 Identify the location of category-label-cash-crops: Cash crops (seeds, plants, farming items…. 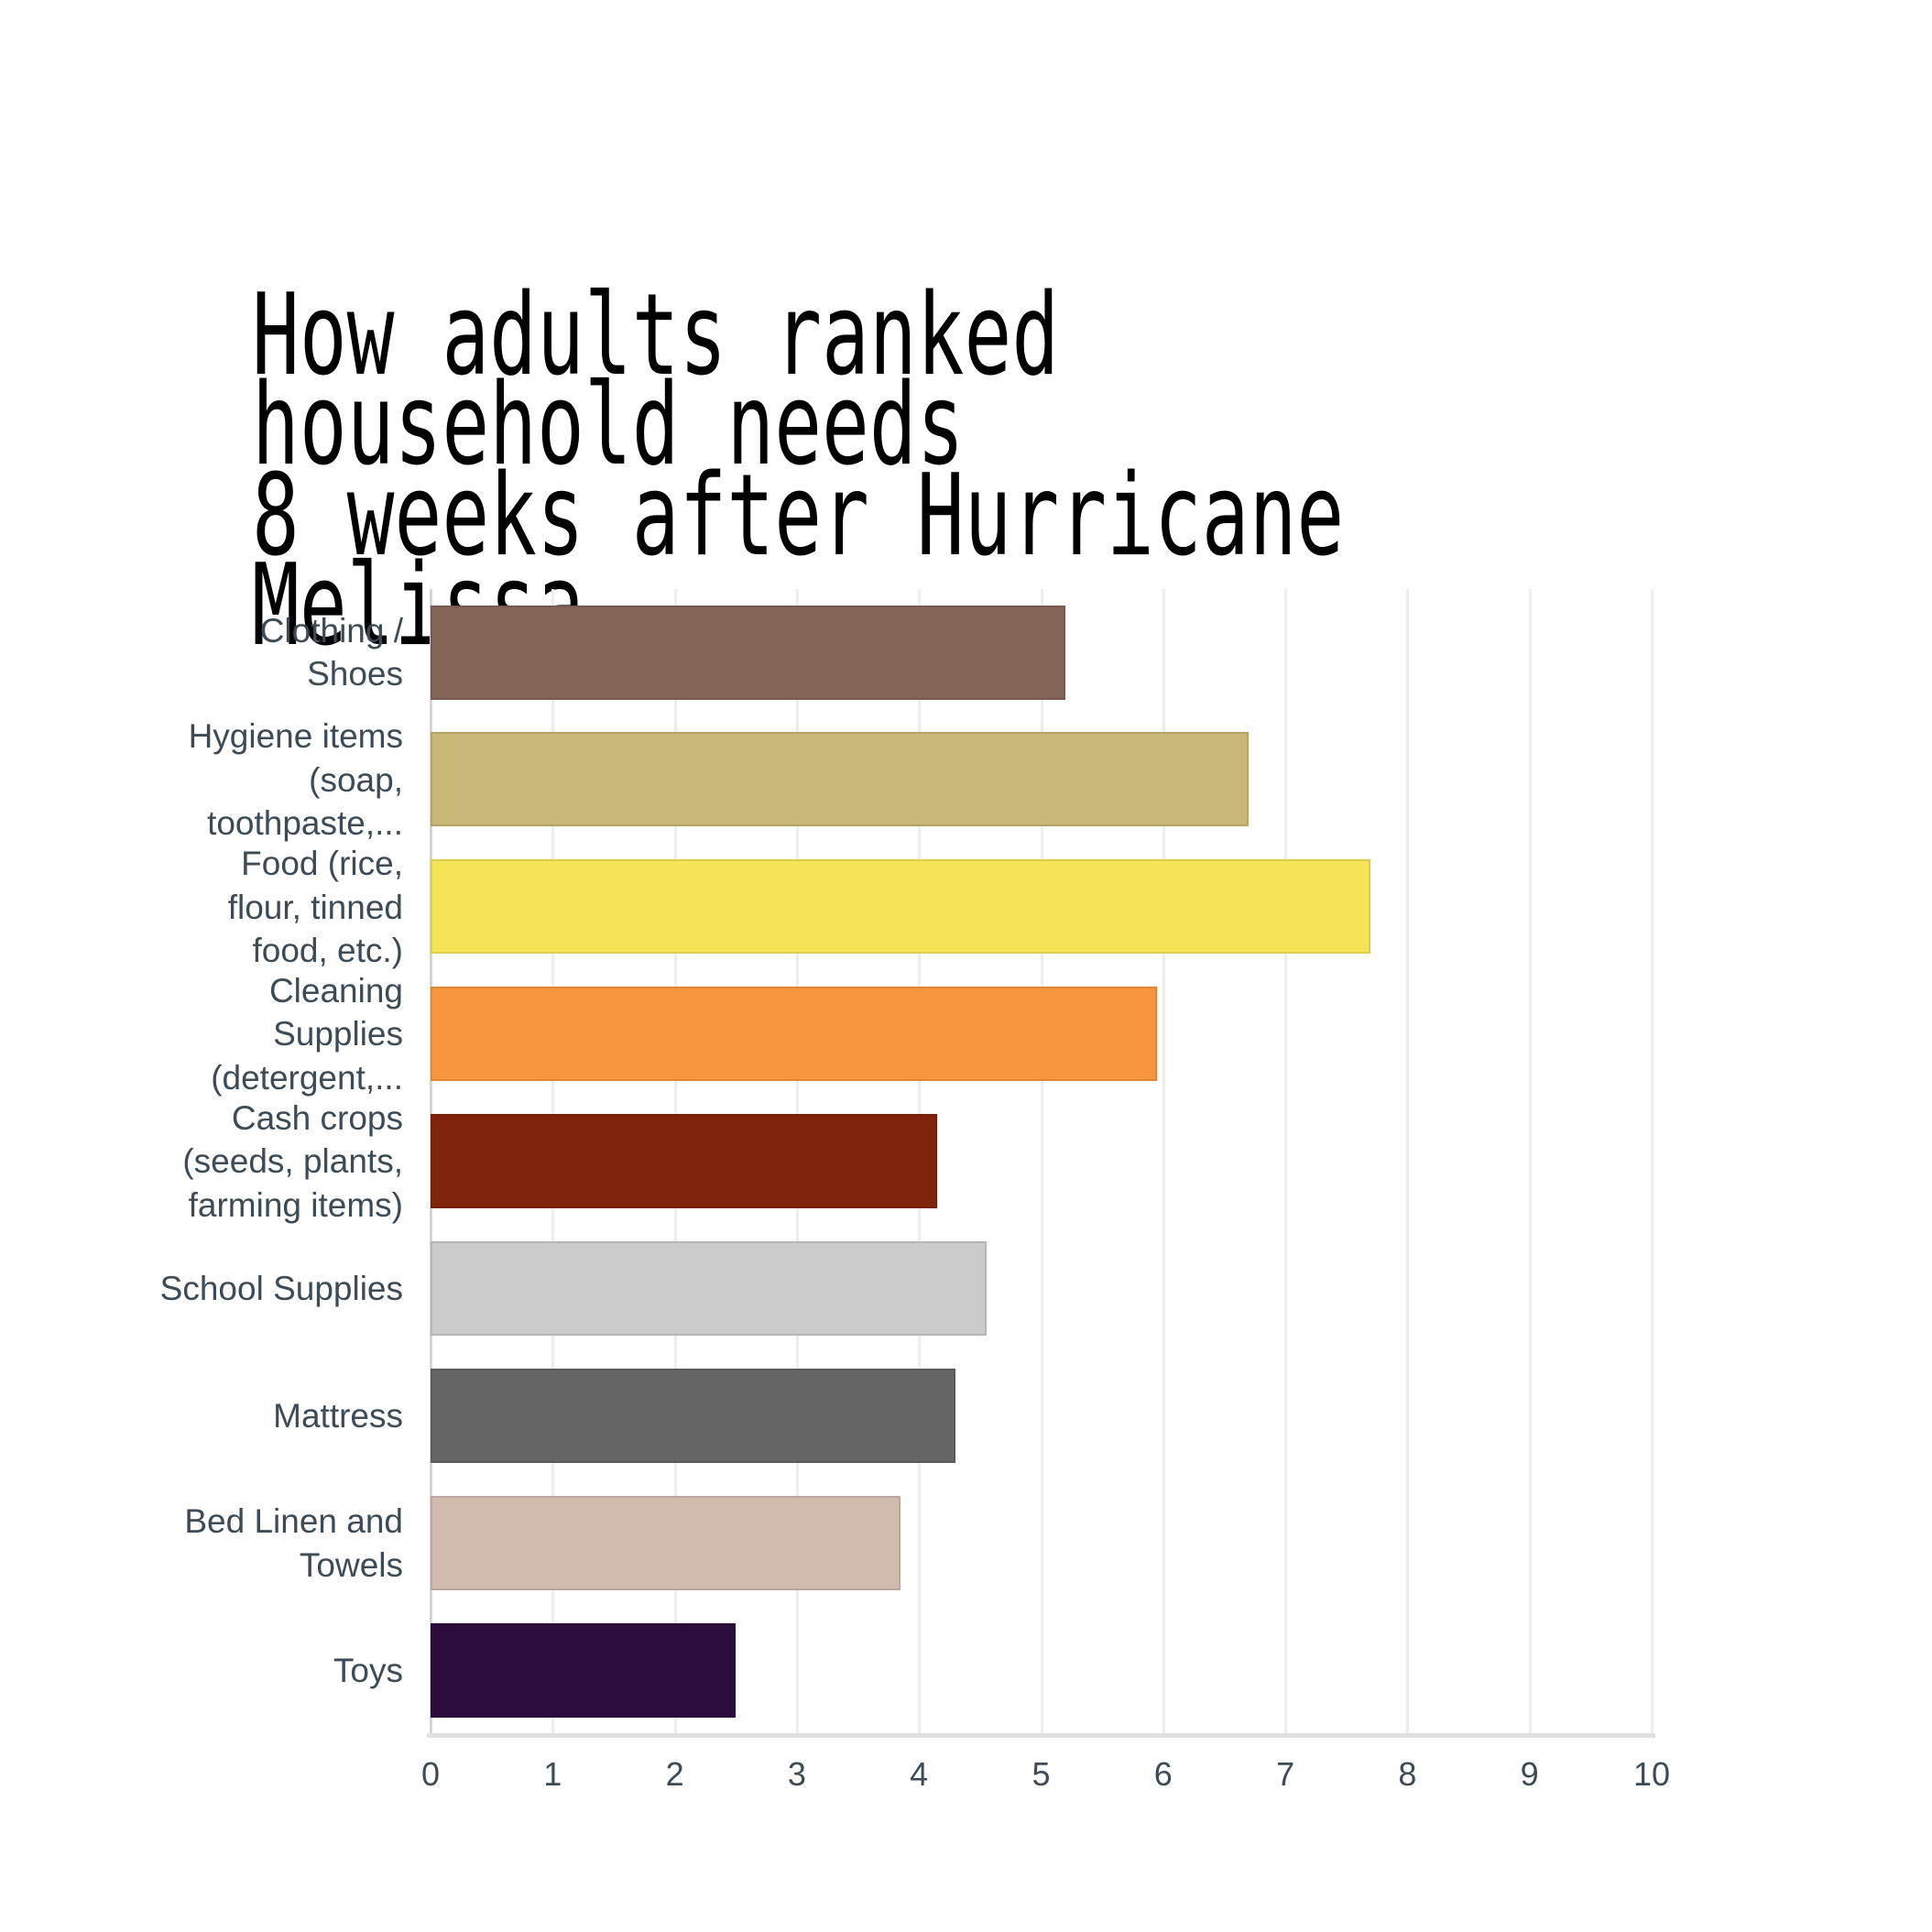
(292, 1161).